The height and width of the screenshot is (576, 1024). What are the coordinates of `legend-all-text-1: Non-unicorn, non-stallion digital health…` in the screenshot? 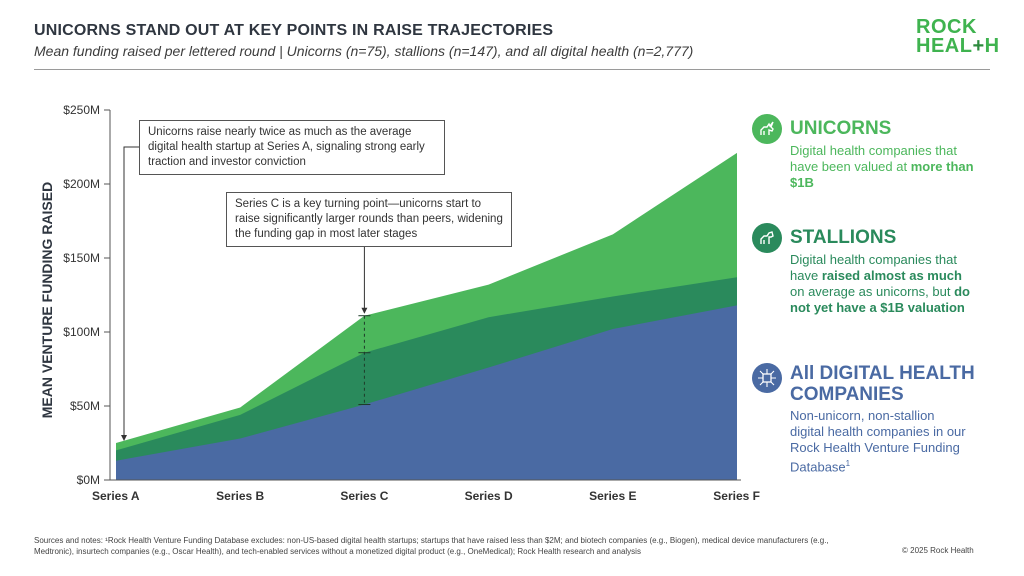 It's located at (878, 441).